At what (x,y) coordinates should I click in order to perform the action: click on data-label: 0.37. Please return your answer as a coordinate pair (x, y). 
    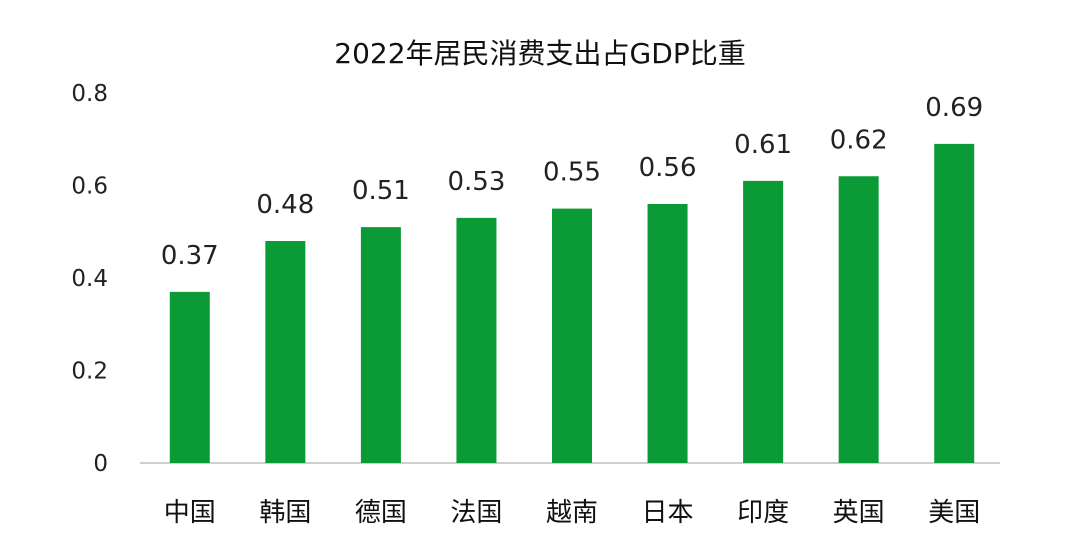
    Looking at the image, I should click on (190, 256).